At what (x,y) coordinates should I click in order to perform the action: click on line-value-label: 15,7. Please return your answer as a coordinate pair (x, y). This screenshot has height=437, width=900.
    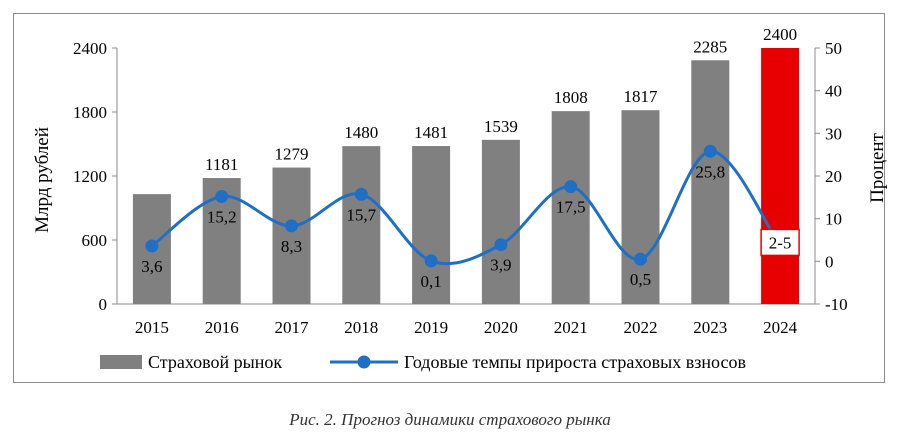
    Looking at the image, I should click on (361, 214).